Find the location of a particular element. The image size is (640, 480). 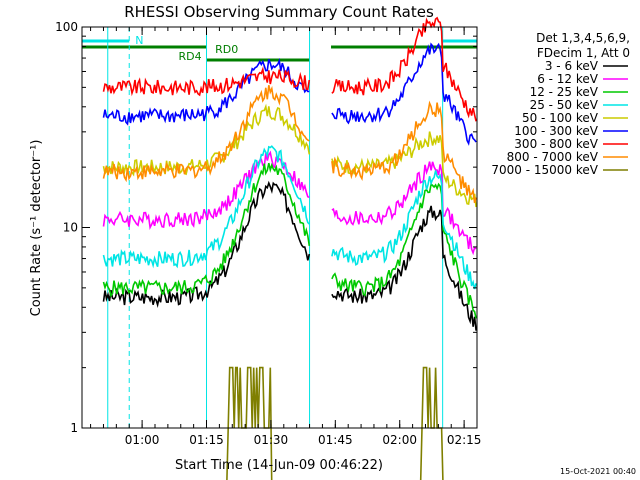

x-tick-label: 01:00 is located at coordinates (142, 440).